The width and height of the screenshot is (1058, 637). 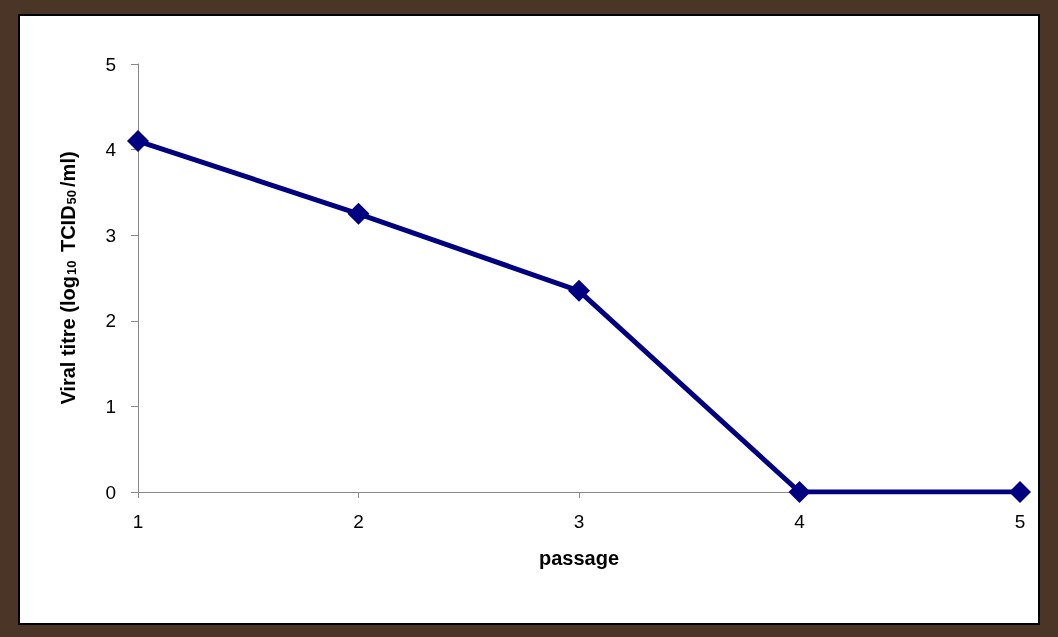 What do you see at coordinates (110, 406) in the screenshot?
I see `y-tick-label: 1` at bounding box center [110, 406].